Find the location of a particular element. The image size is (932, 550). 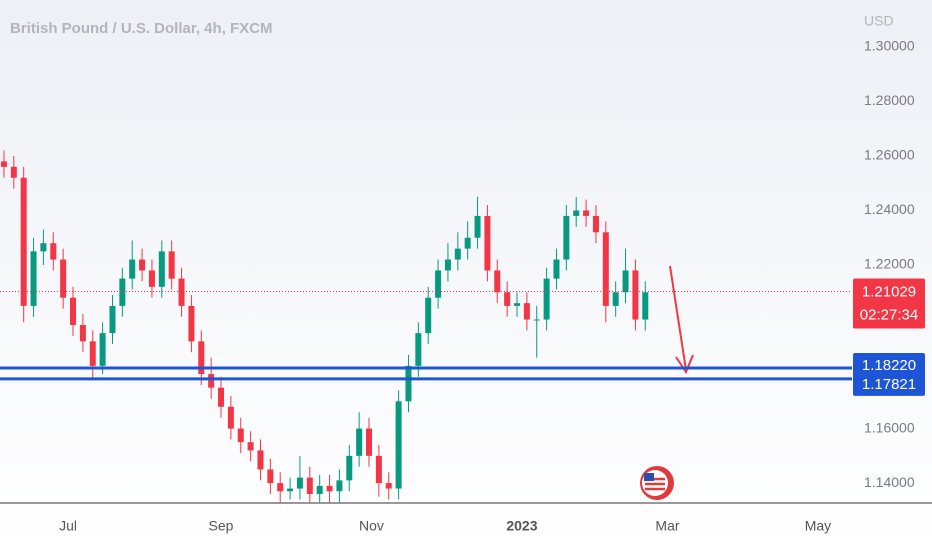

x-tick-label: Jul is located at coordinates (68, 526).